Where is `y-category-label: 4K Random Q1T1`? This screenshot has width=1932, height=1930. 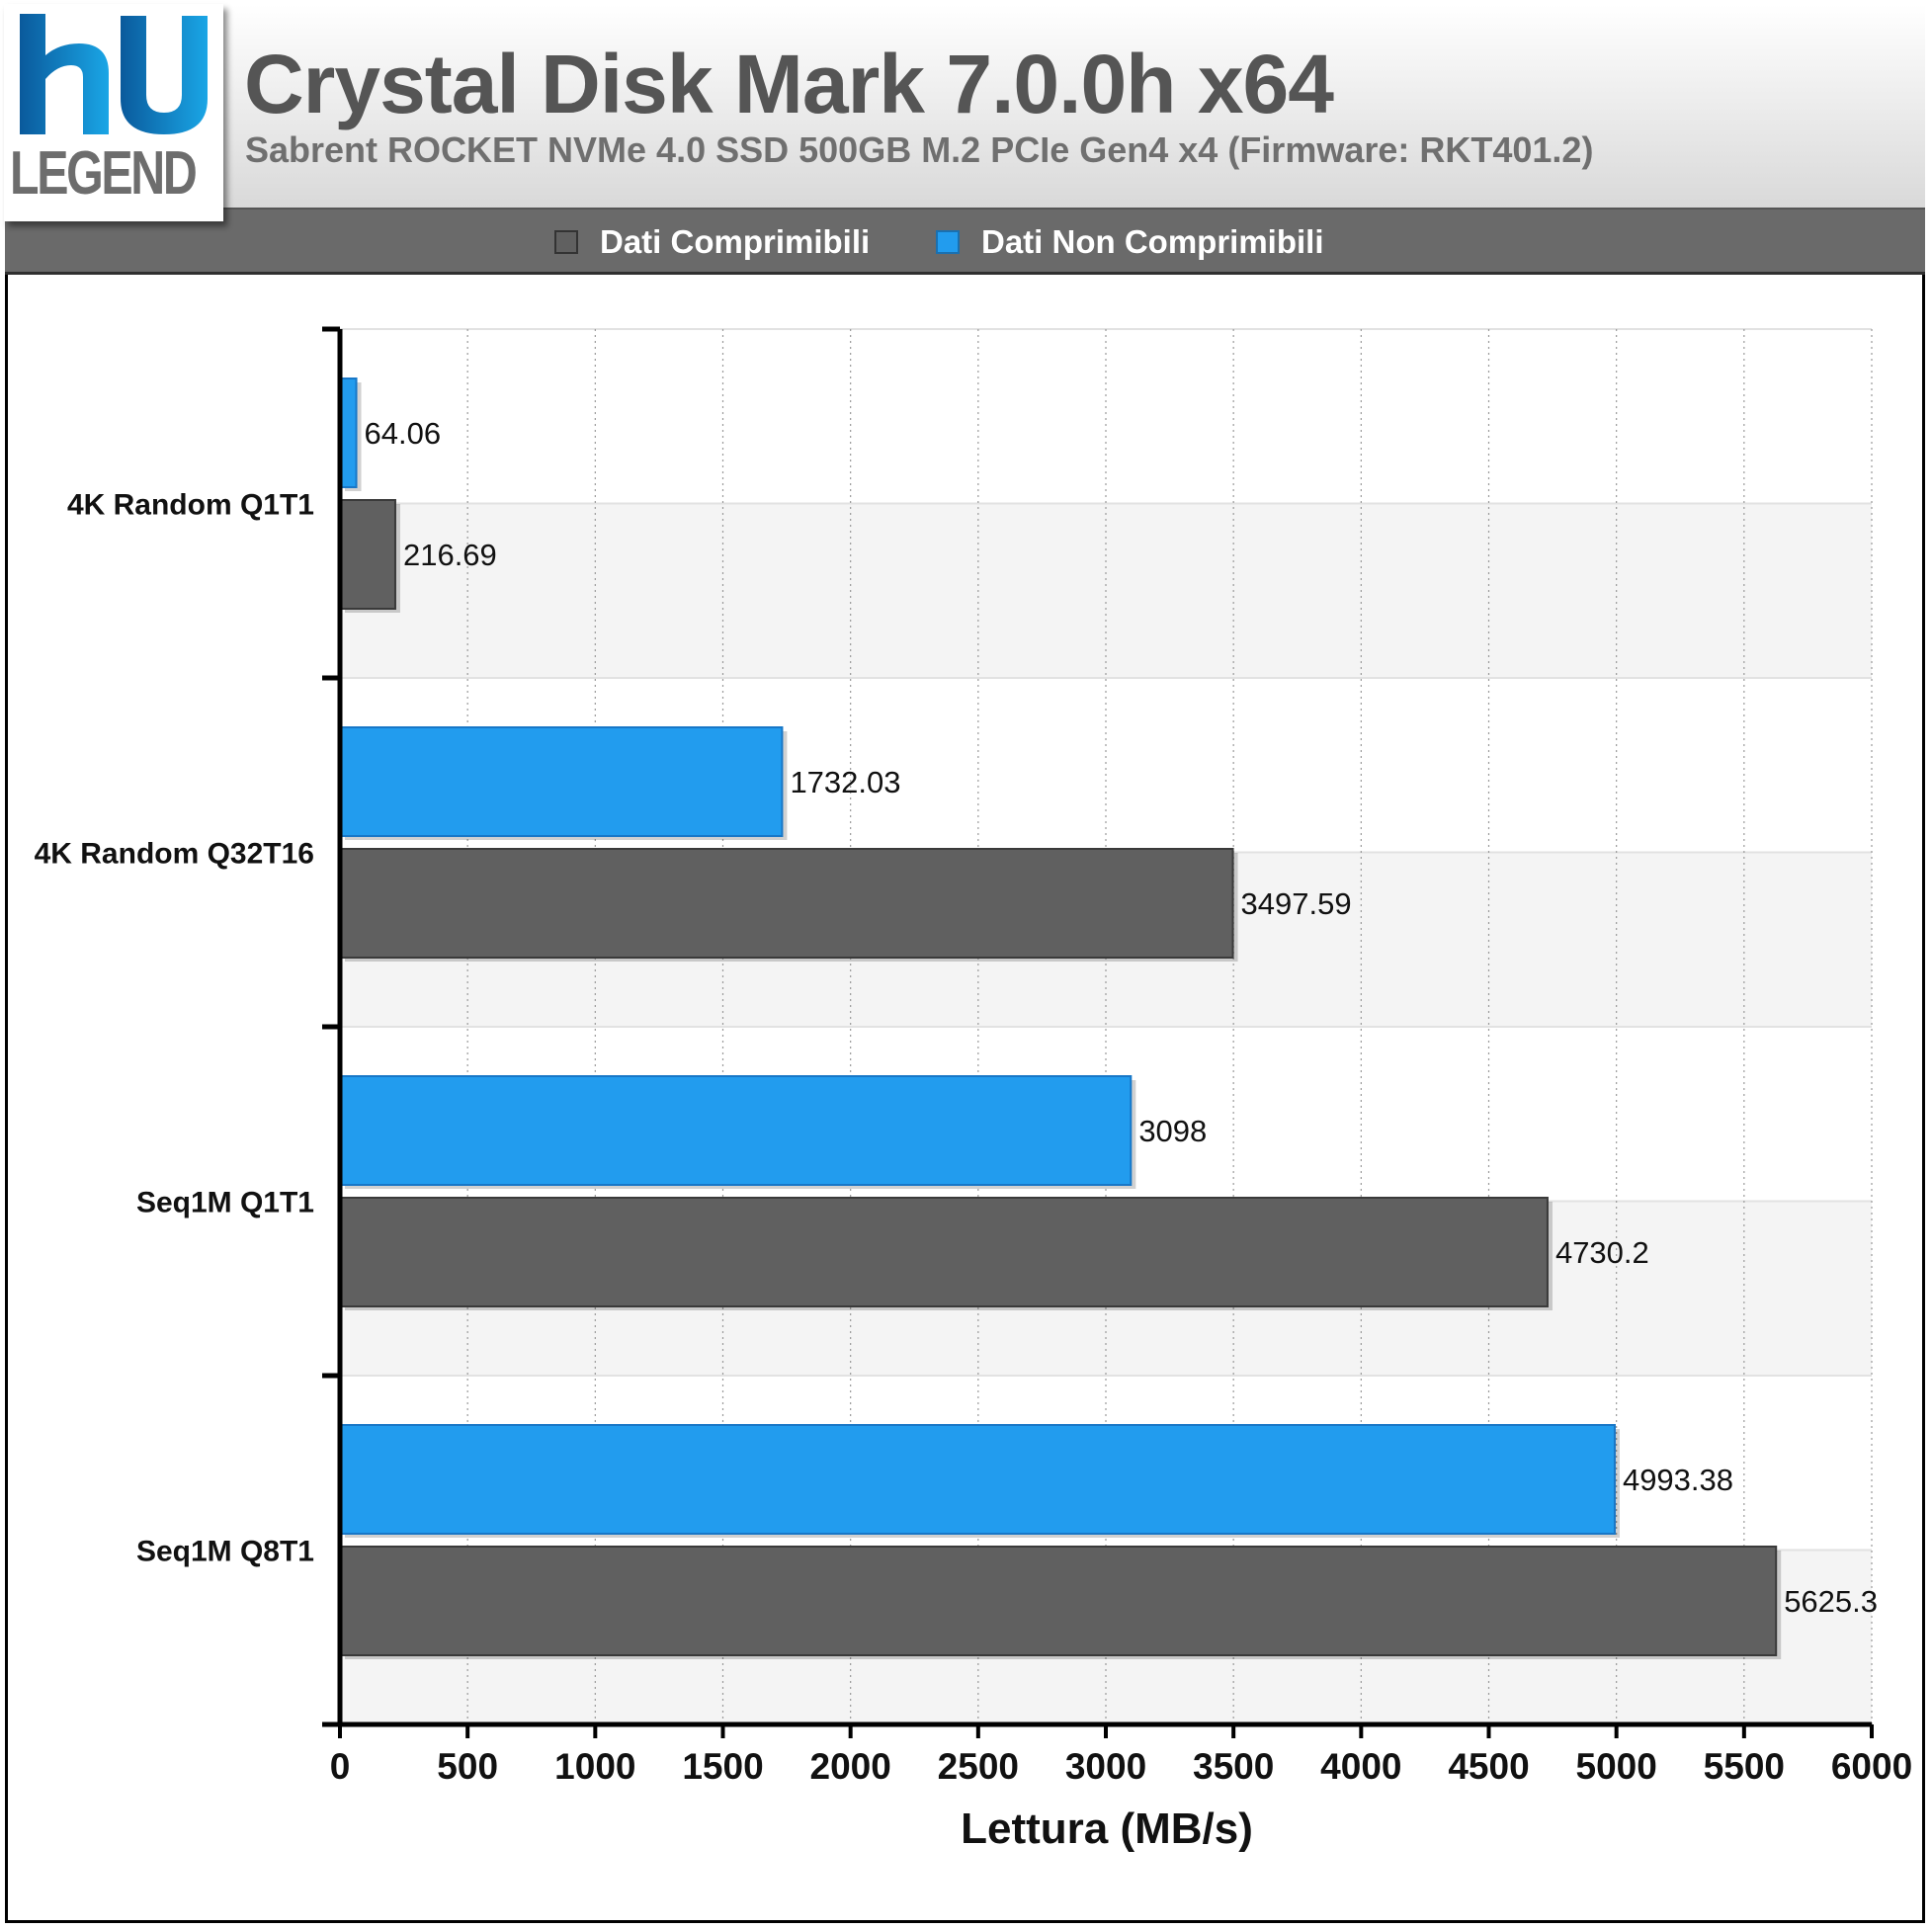
y-category-label: 4K Random Q1T1 is located at coordinates (190, 505).